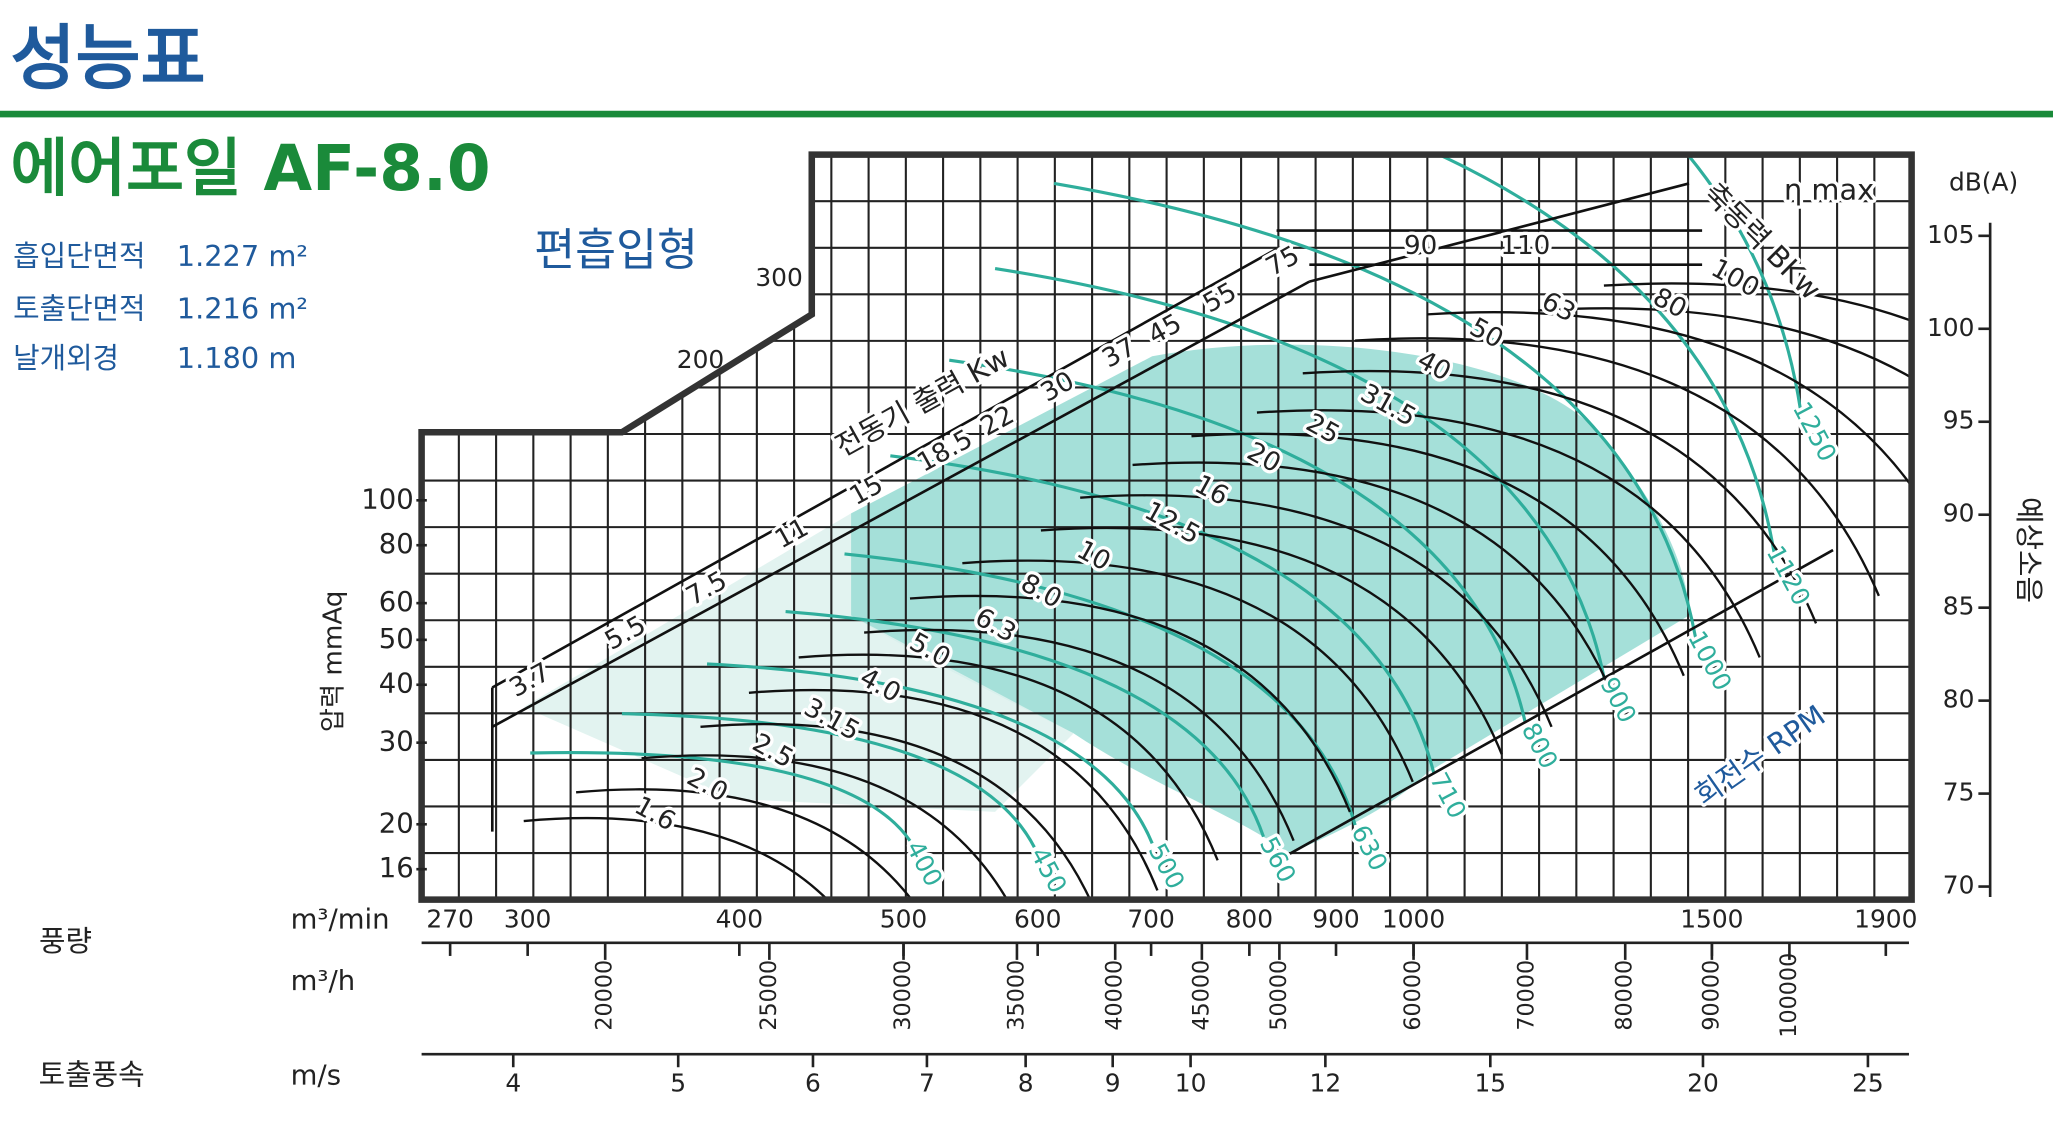 This screenshot has height=1125, width=2053. What do you see at coordinates (1037, 919) in the screenshot?
I see `flow-tick-label: 600` at bounding box center [1037, 919].